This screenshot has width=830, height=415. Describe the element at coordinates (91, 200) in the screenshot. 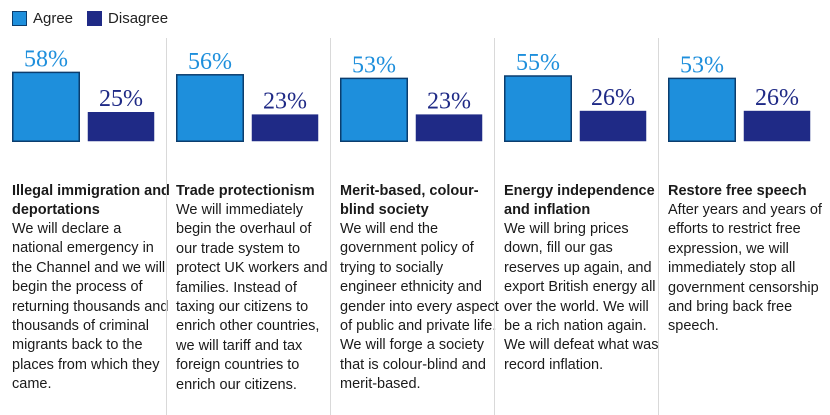

I see `panel-title-text: Illegal immigration and deportations` at that location.